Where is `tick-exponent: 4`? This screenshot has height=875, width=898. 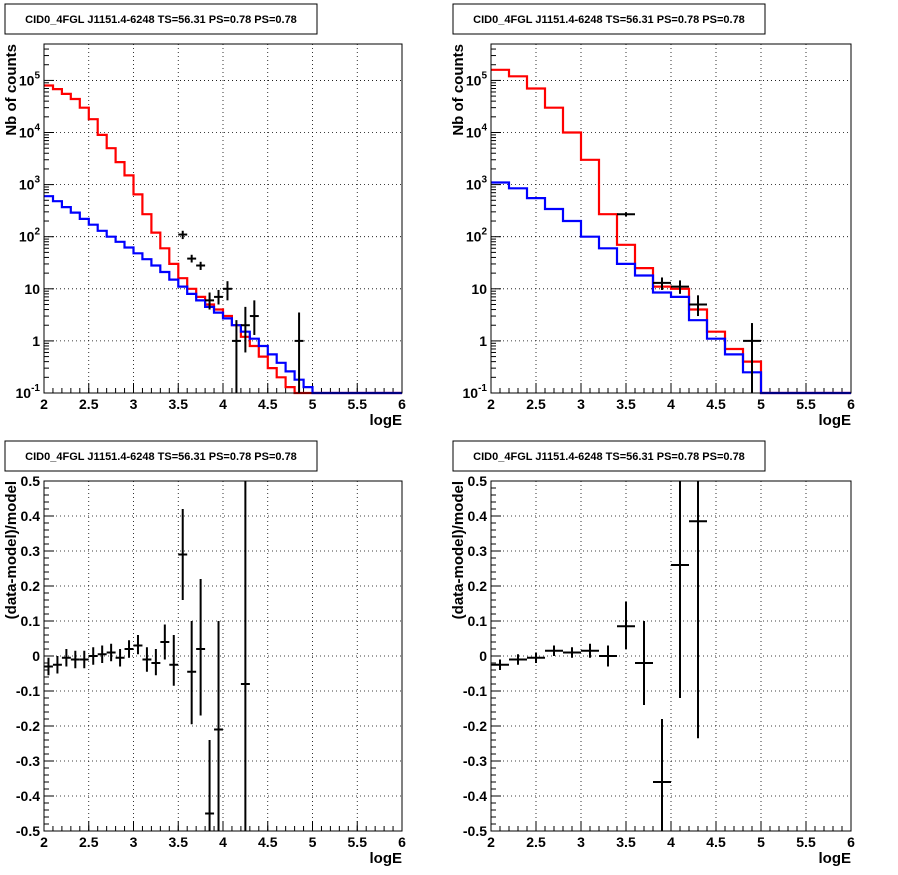 tick-exponent: 4 is located at coordinates (37, 128).